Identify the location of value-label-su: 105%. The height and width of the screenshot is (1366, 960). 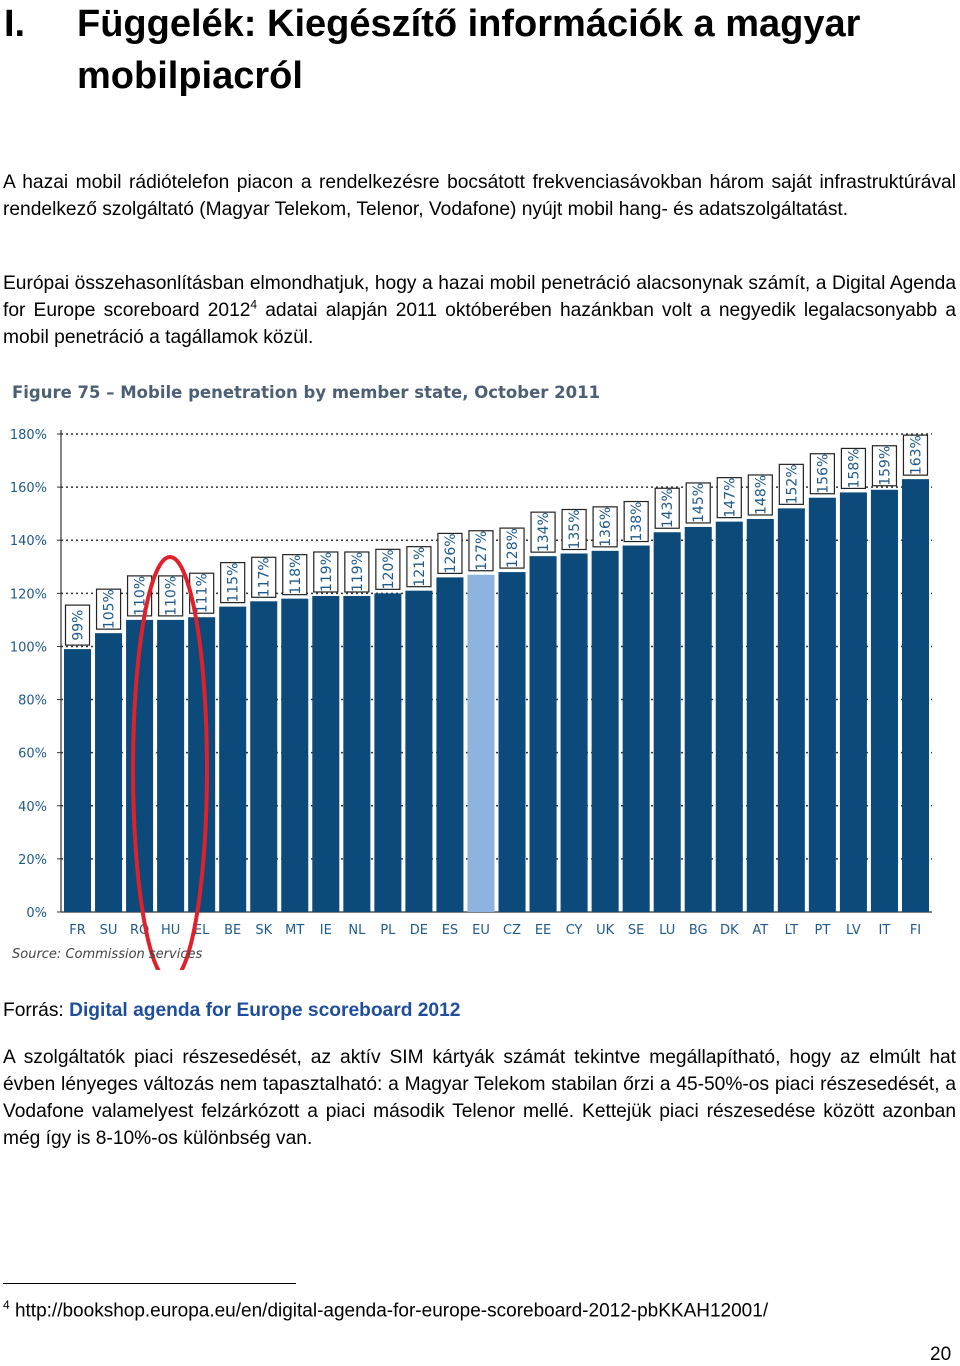
(108, 609).